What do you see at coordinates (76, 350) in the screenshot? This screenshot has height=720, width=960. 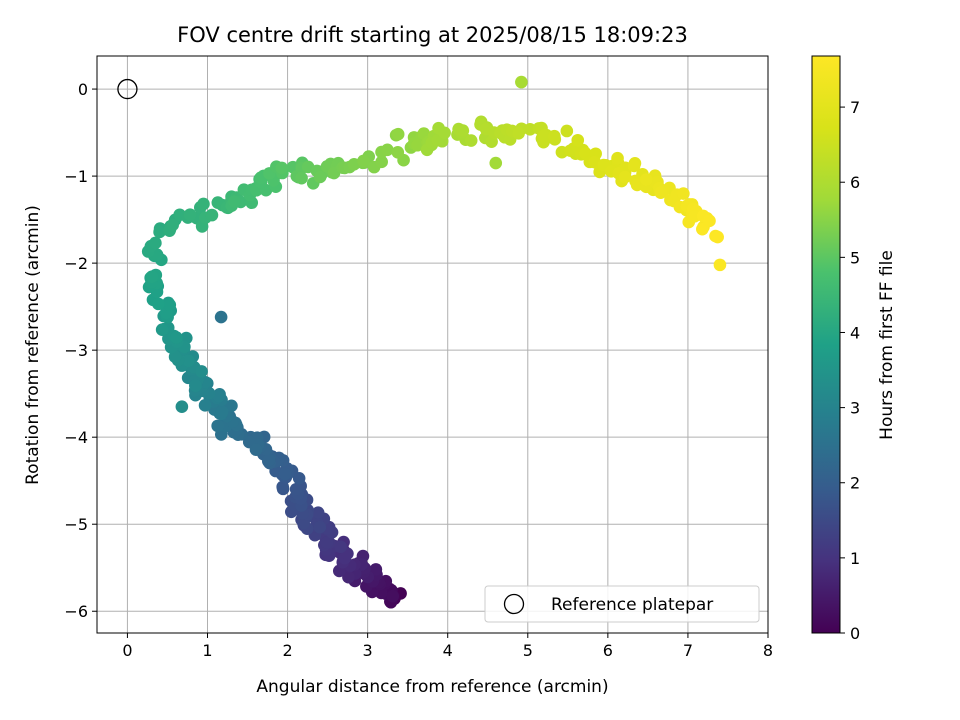 I see `y-tick-label: −3` at bounding box center [76, 350].